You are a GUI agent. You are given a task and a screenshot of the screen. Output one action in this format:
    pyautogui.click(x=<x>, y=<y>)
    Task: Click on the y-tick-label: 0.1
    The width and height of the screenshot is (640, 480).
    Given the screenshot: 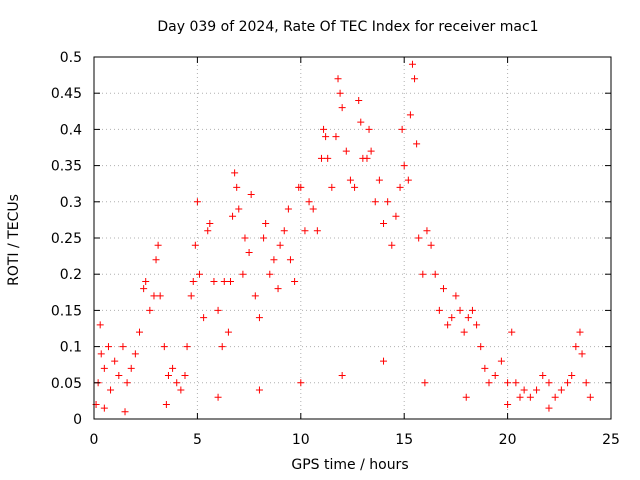 What is the action you would take?
    pyautogui.click(x=71, y=348)
    